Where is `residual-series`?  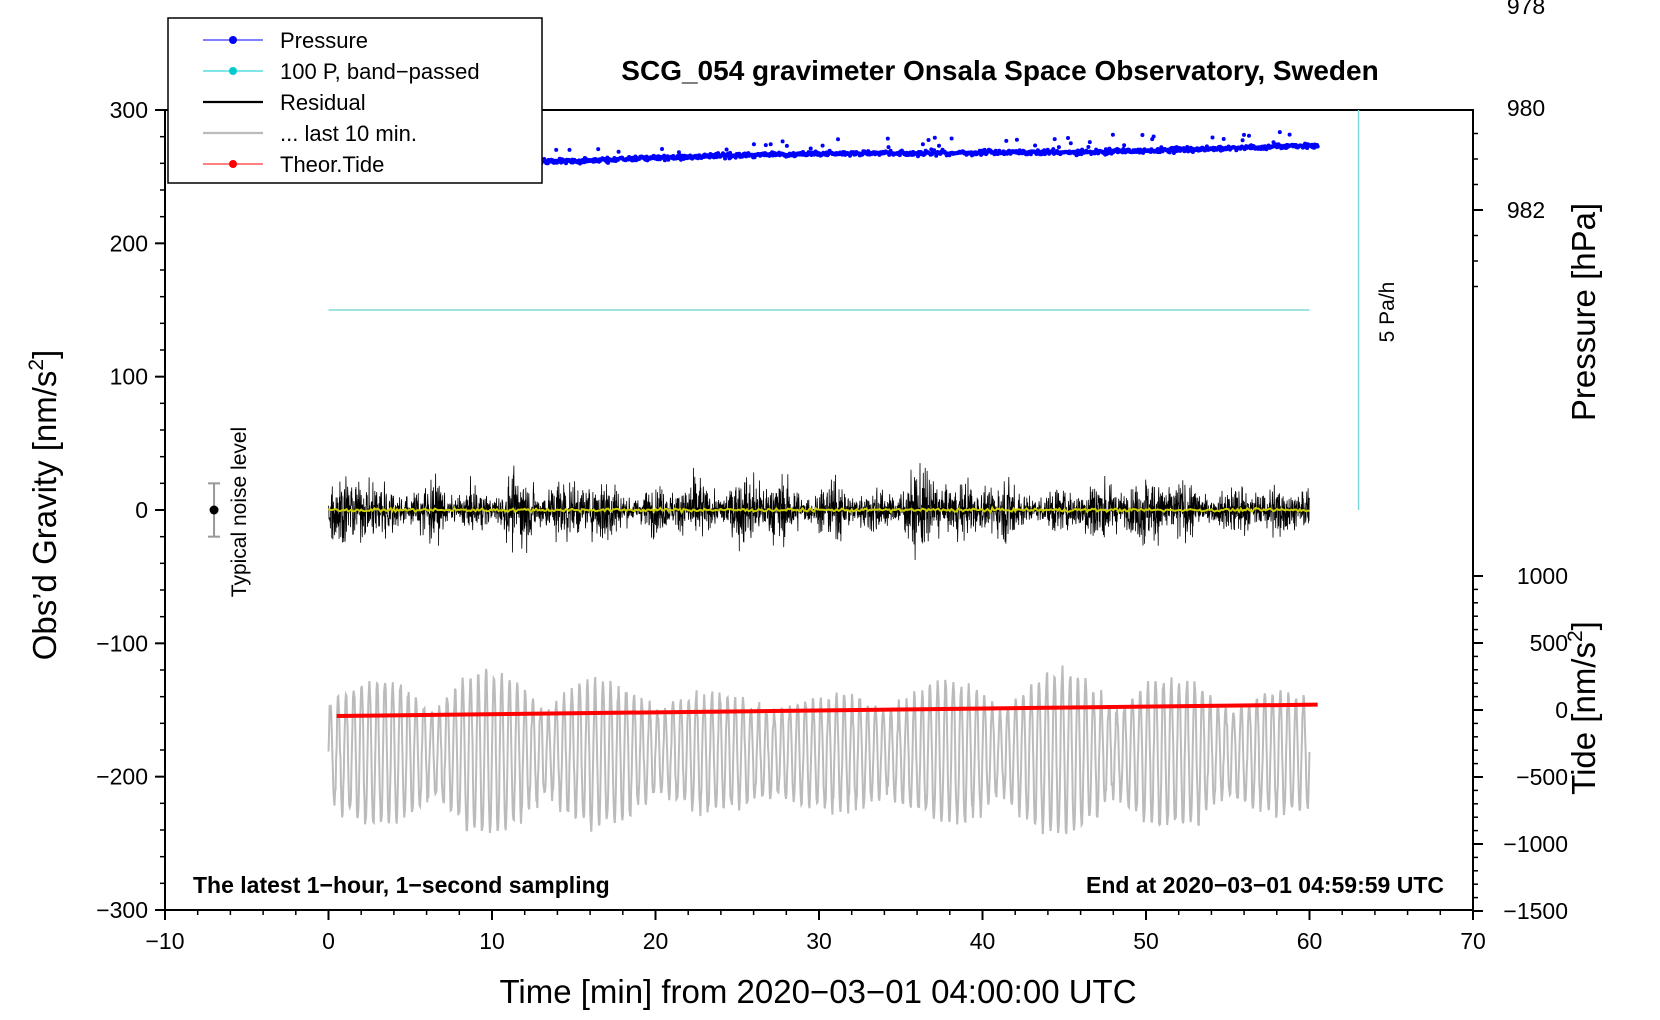 residual-series is located at coordinates (819, 512).